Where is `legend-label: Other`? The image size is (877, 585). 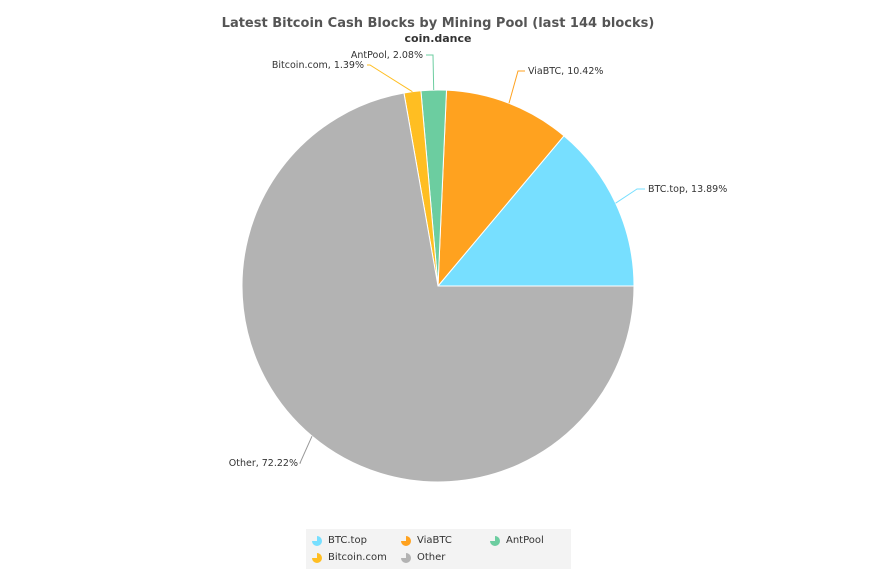 legend-label: Other is located at coordinates (431, 557).